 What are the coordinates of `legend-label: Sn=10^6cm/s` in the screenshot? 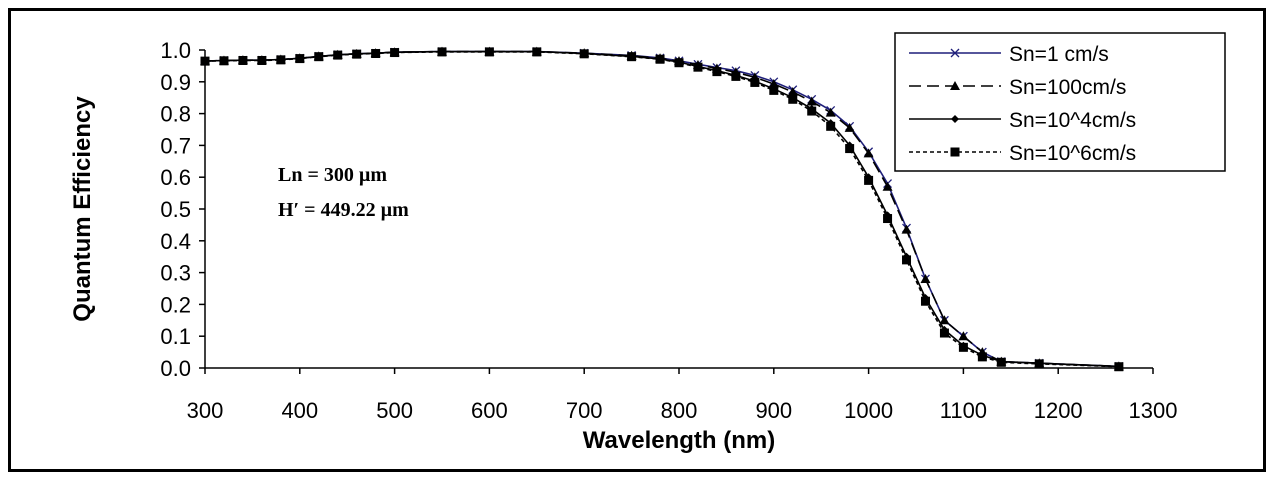 It's located at (1072, 153).